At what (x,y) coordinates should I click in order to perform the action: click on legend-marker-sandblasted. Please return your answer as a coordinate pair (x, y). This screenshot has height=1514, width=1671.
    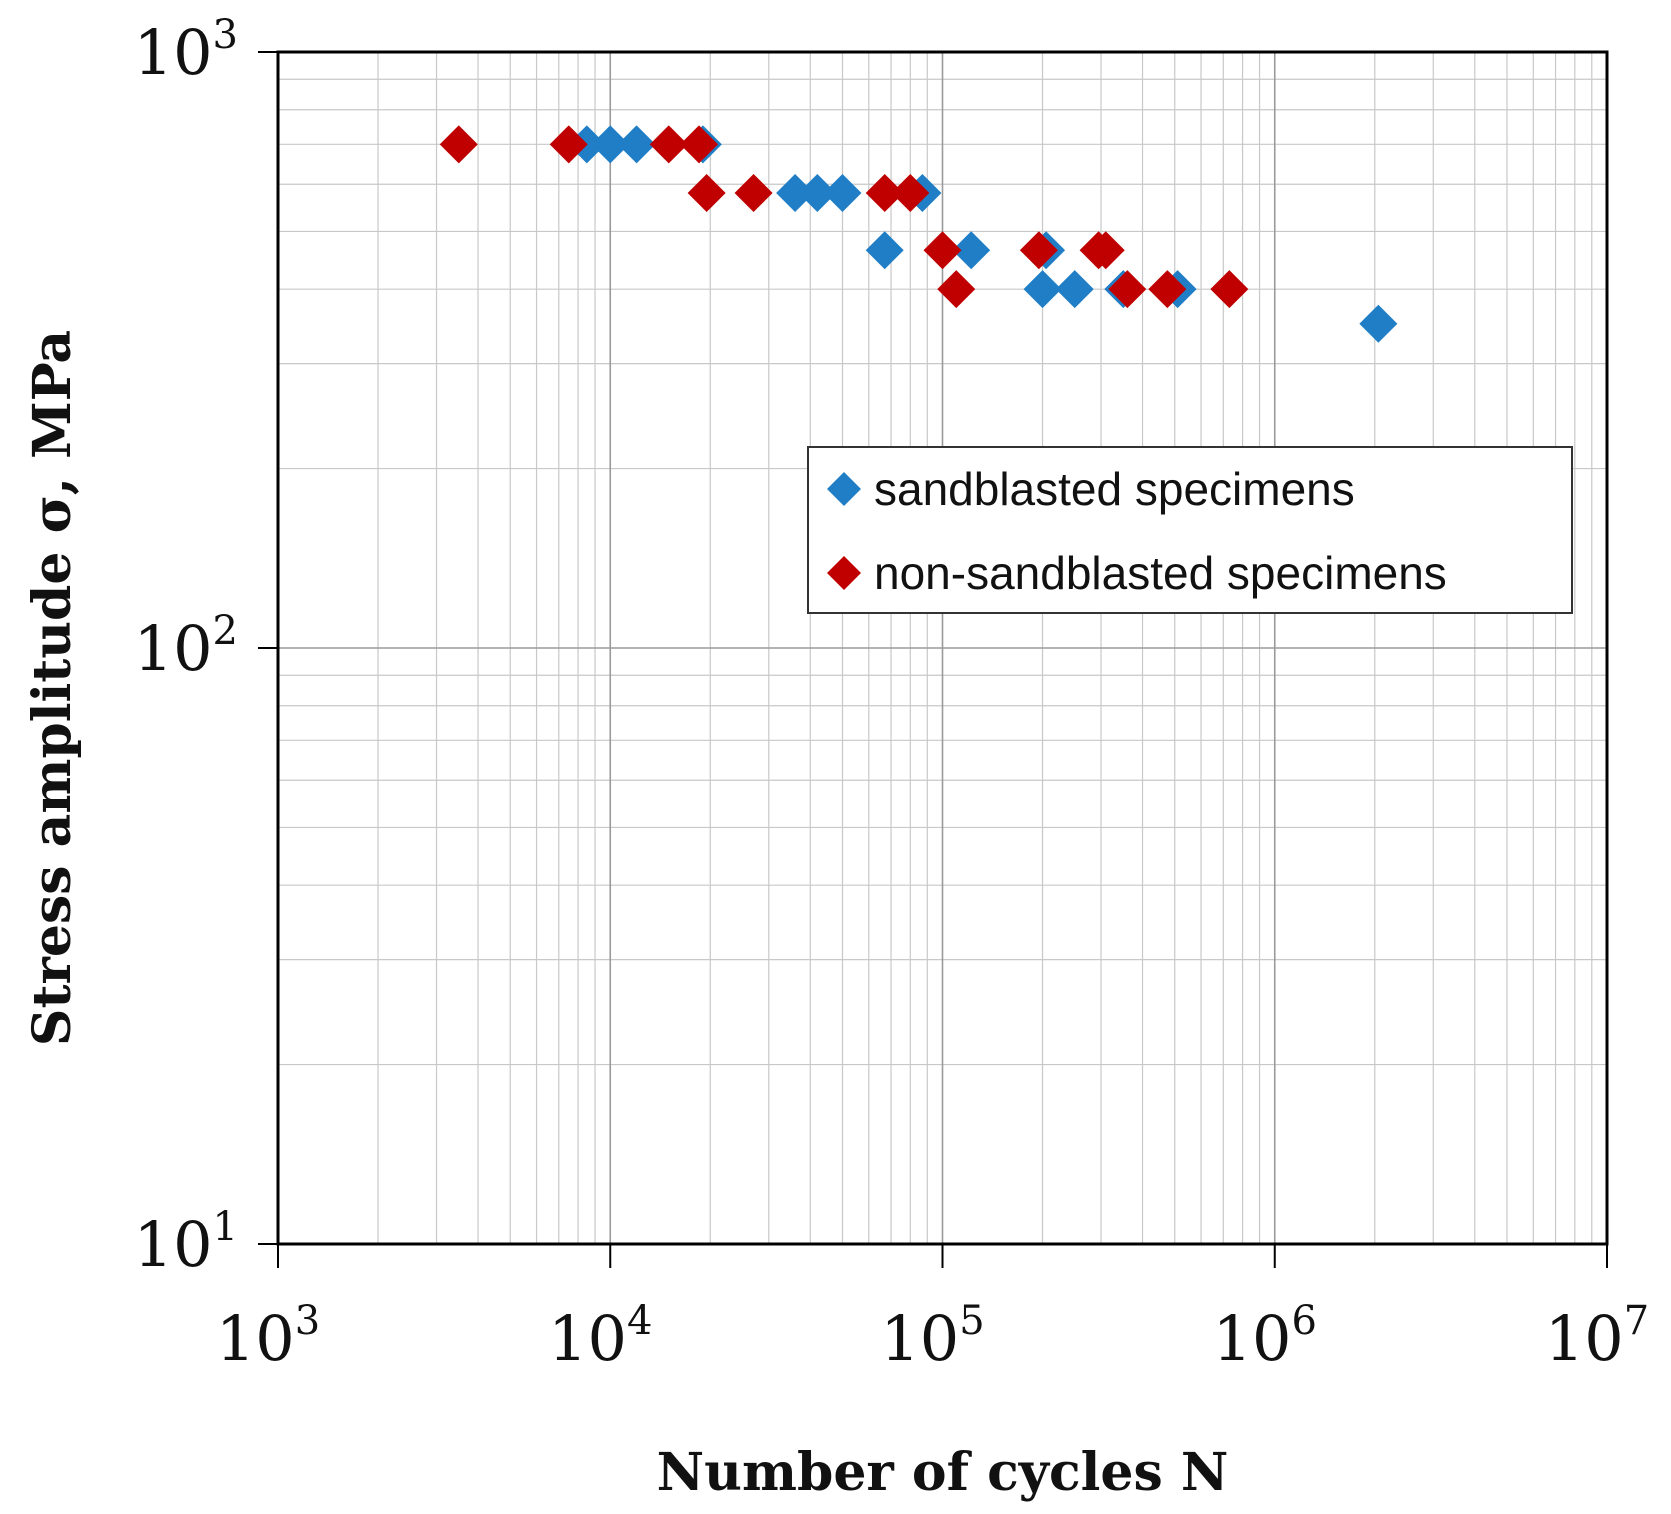
    Looking at the image, I should click on (844, 489).